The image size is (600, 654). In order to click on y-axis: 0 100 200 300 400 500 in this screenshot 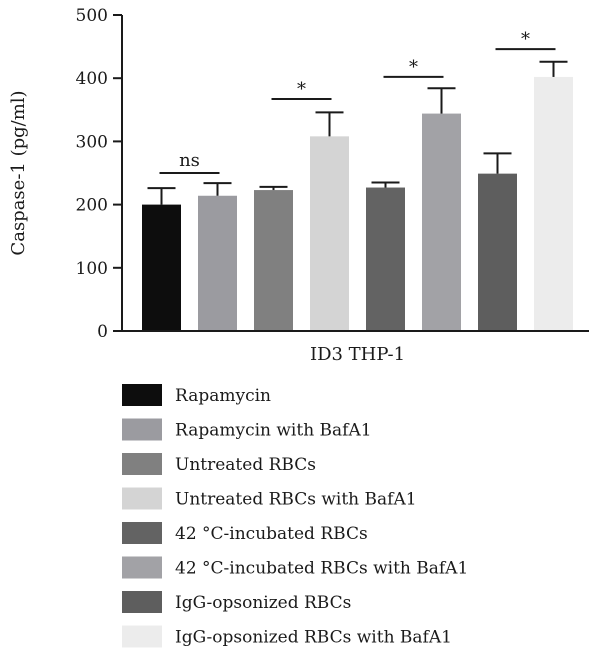, I will do `click(99, 174)`.